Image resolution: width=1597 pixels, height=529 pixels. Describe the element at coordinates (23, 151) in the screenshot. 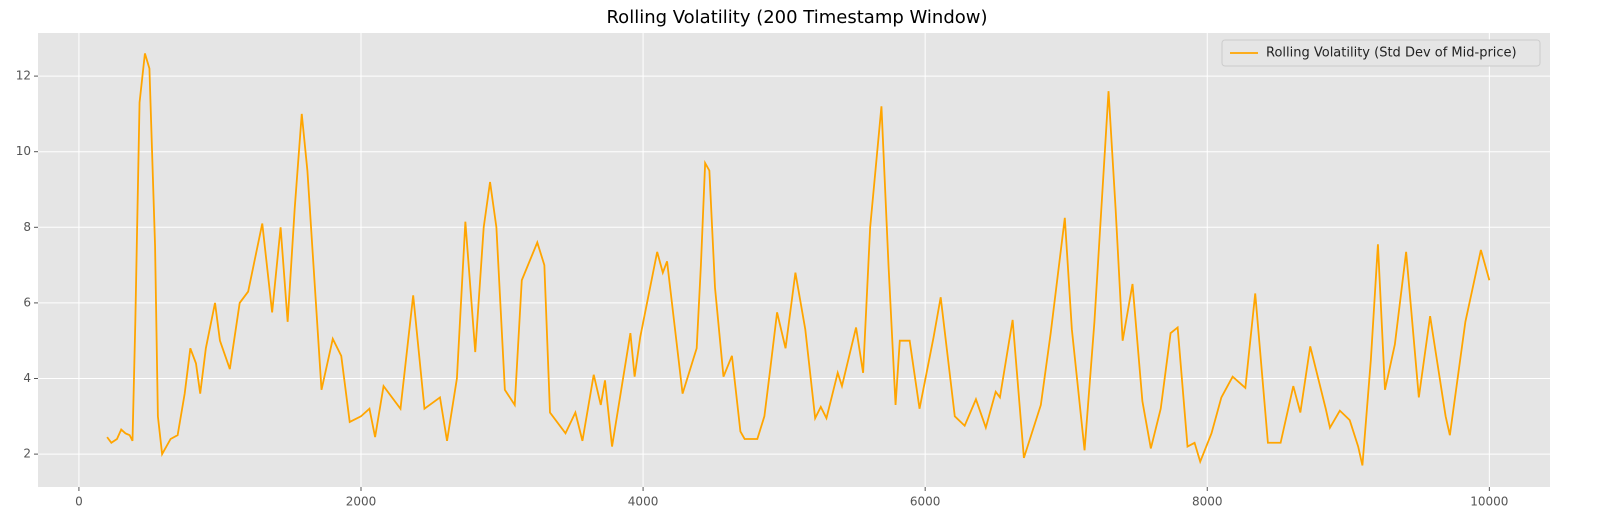

I see `y-tick-label: 10` at that location.